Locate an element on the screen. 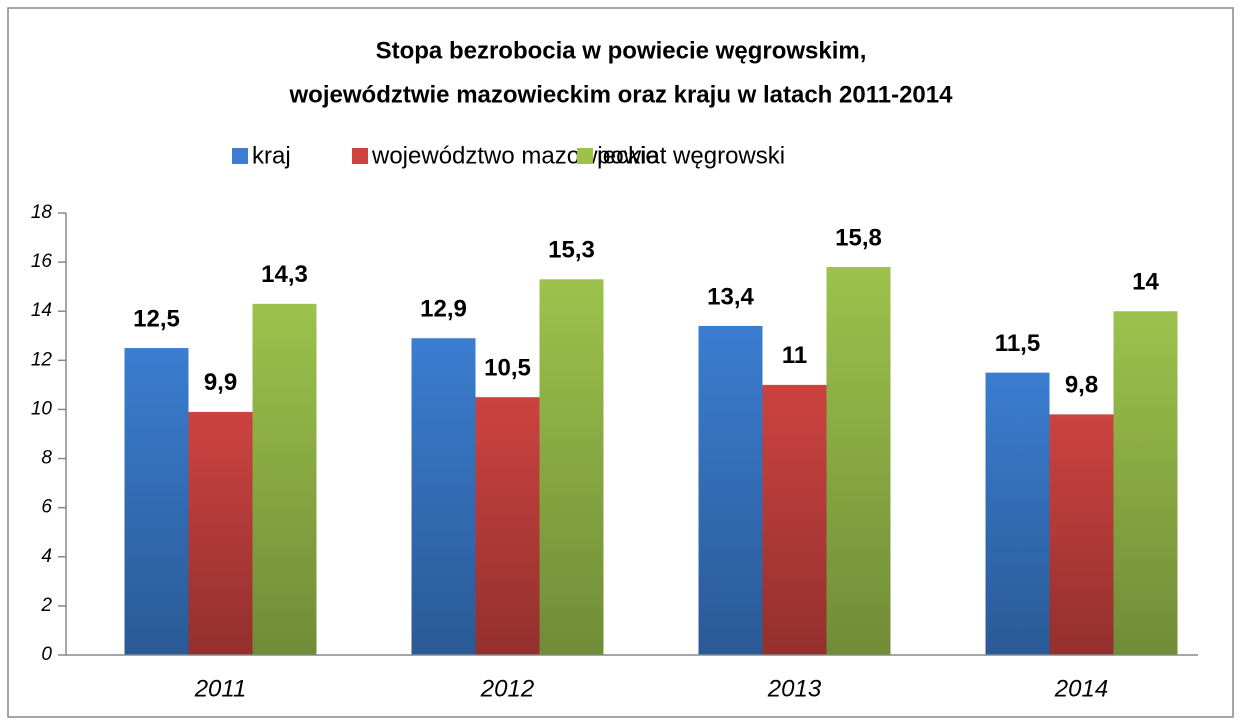 The width and height of the screenshot is (1241, 725). data-label: 12,5 is located at coordinates (156, 318).